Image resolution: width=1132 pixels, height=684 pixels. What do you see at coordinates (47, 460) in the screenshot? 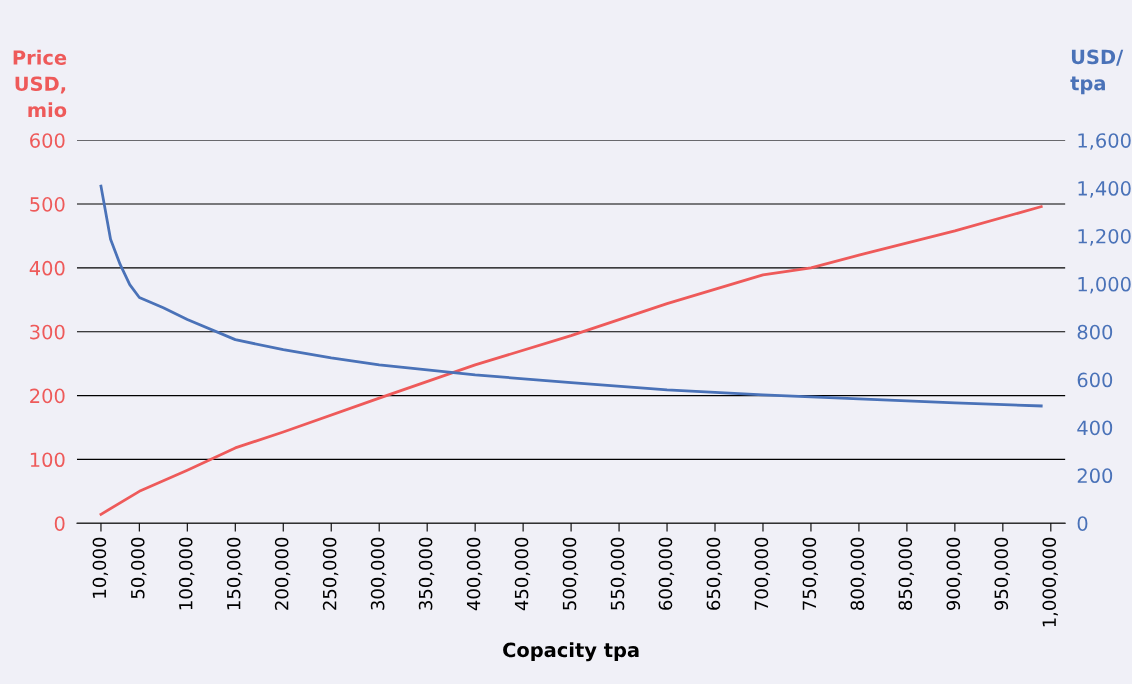
I see `y-tick-label: 100` at bounding box center [47, 460].